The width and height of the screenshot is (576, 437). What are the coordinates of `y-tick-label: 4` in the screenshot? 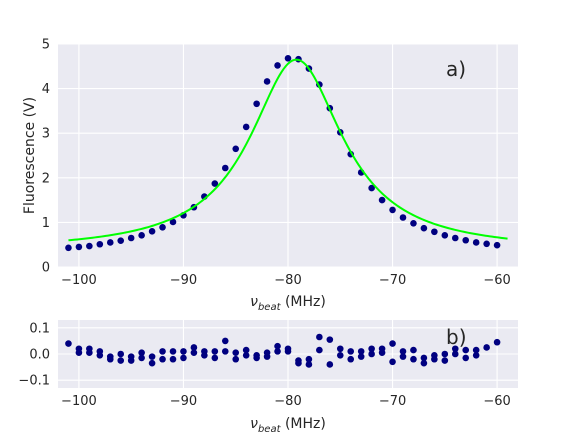 It's located at (46, 89).